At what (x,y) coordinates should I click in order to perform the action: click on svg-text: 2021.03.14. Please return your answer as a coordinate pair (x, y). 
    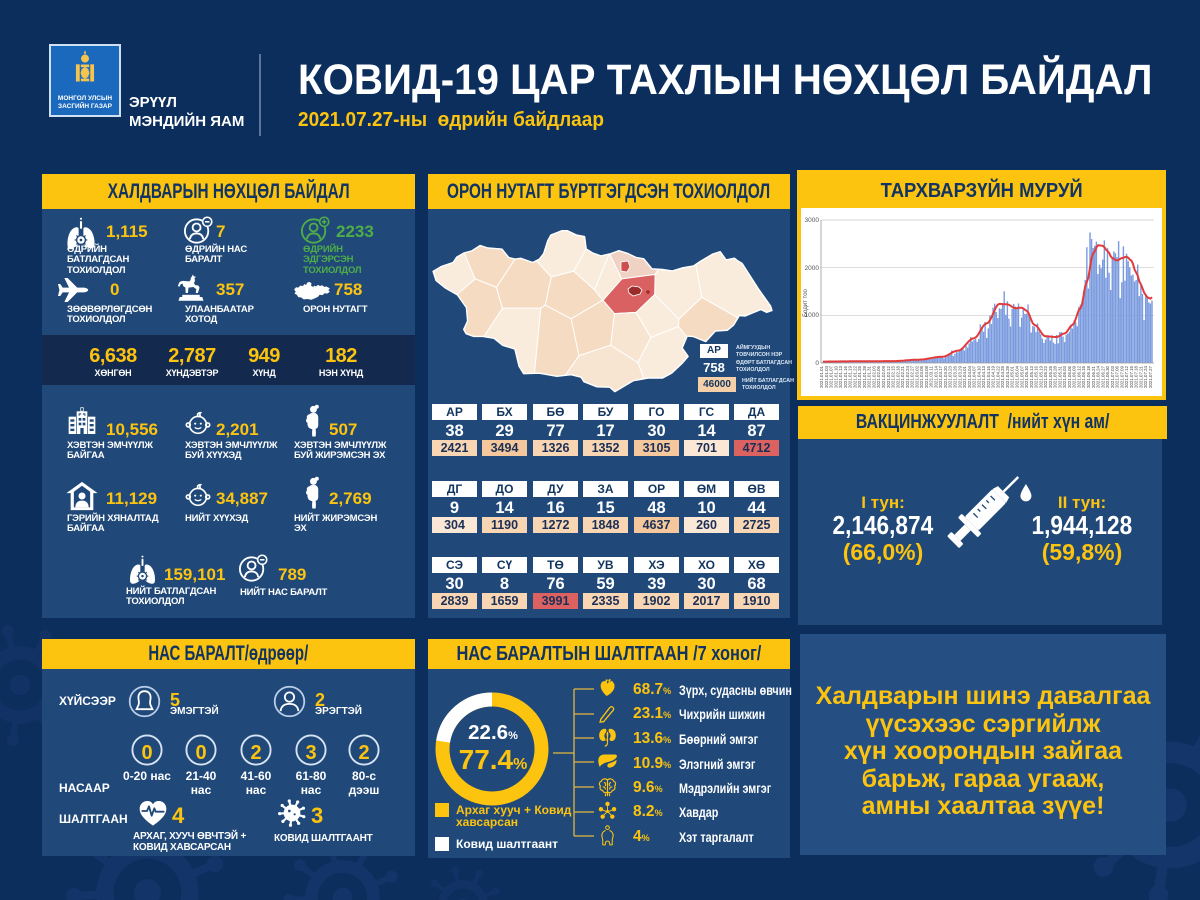
    Looking at the image, I should click on (935, 376).